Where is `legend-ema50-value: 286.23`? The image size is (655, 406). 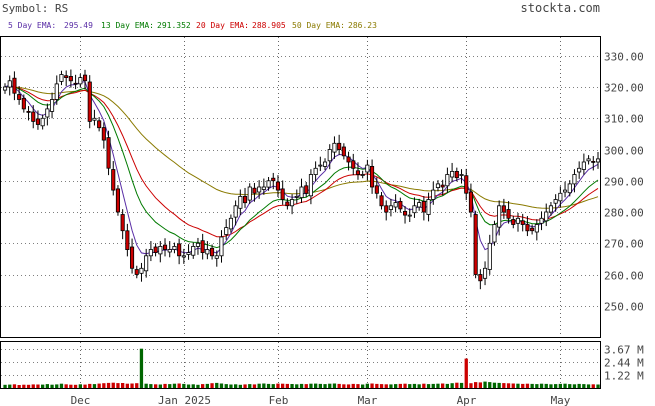 legend-ema50-value: 286.23 is located at coordinates (362, 25).